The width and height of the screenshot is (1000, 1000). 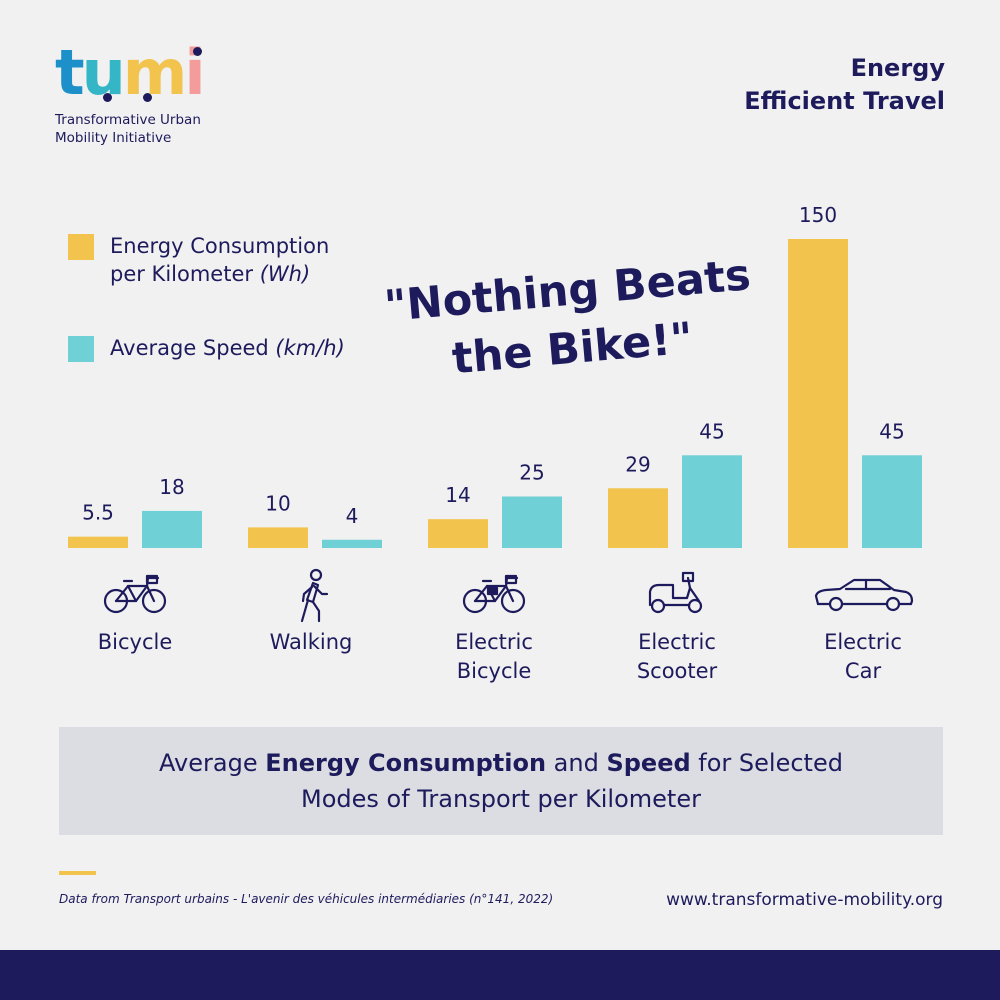 What do you see at coordinates (897, 68) in the screenshot?
I see `page-title-line1: Energy` at bounding box center [897, 68].